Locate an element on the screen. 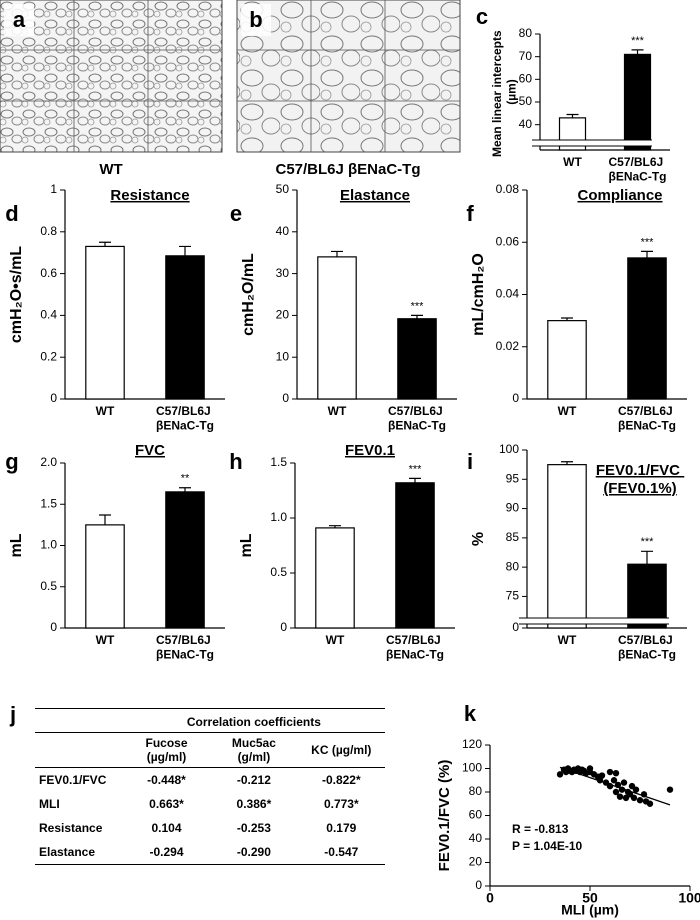  table-row: Resistance 0.104 -0.253 0.179 is located at coordinates (210, 828).